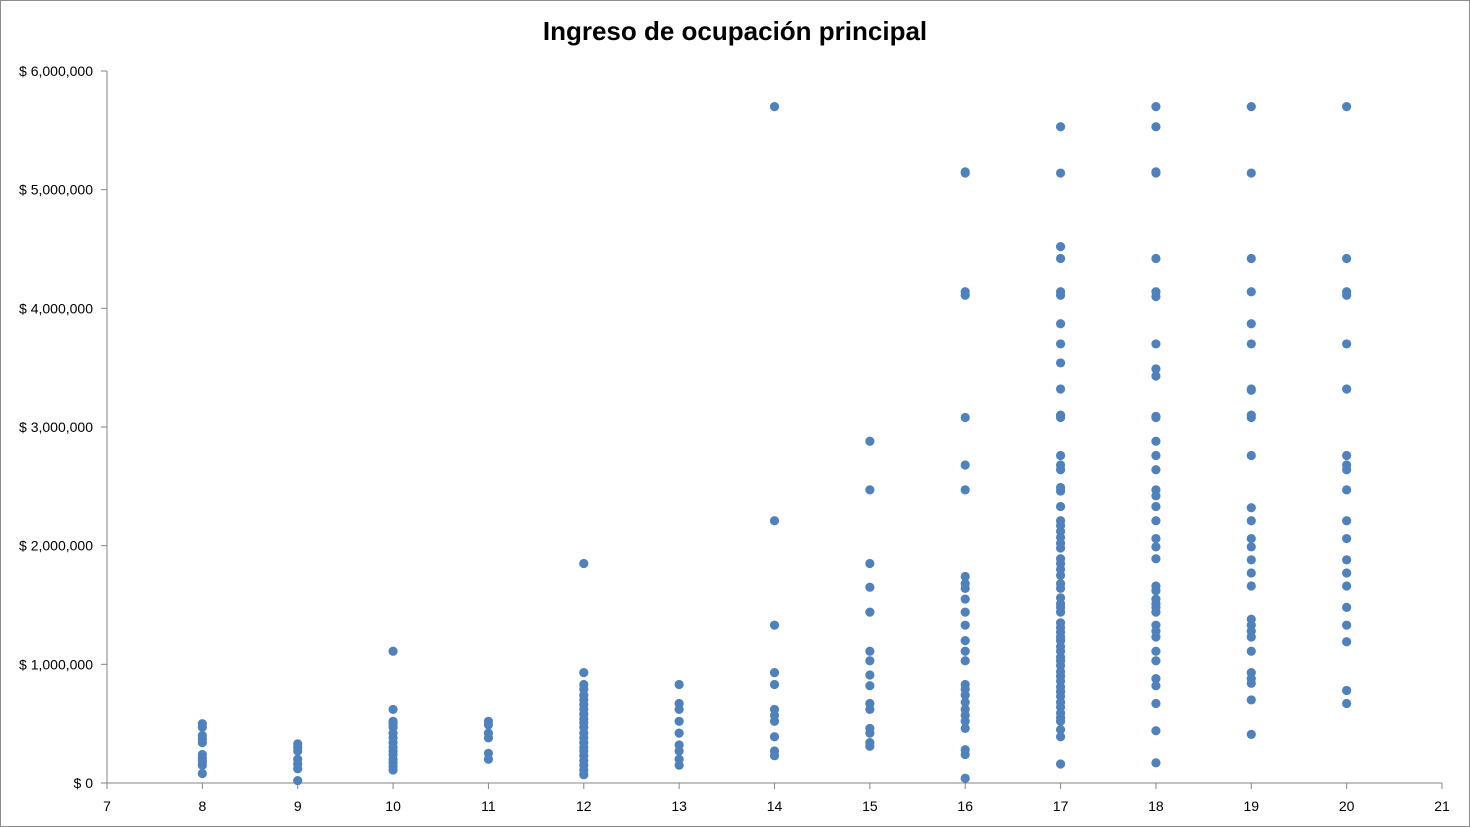 This screenshot has width=1470, height=827. Describe the element at coordinates (1156, 806) in the screenshot. I see `x-tick-label: 18` at that location.